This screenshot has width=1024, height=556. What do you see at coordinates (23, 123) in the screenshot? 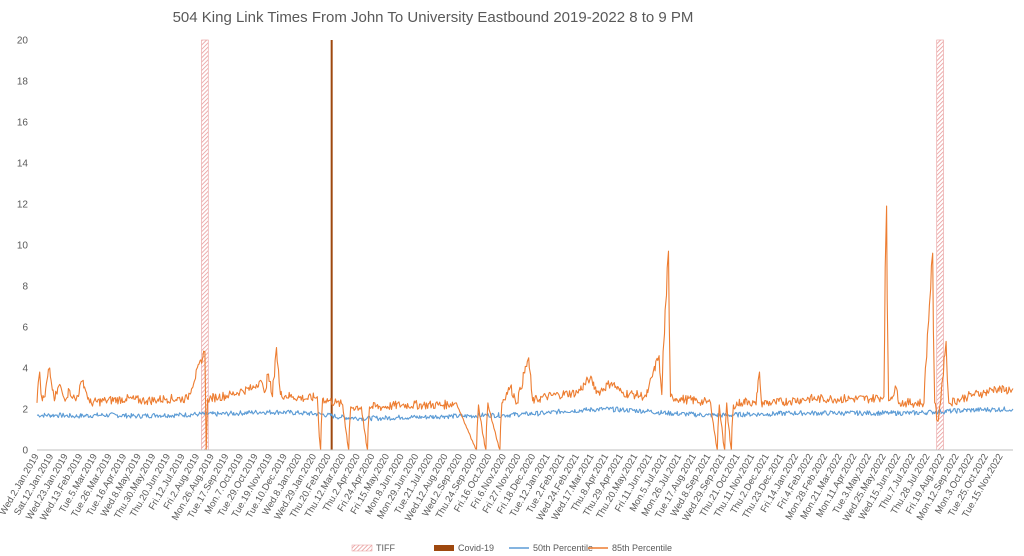
I see `y-tick-label: 16` at bounding box center [23, 123].